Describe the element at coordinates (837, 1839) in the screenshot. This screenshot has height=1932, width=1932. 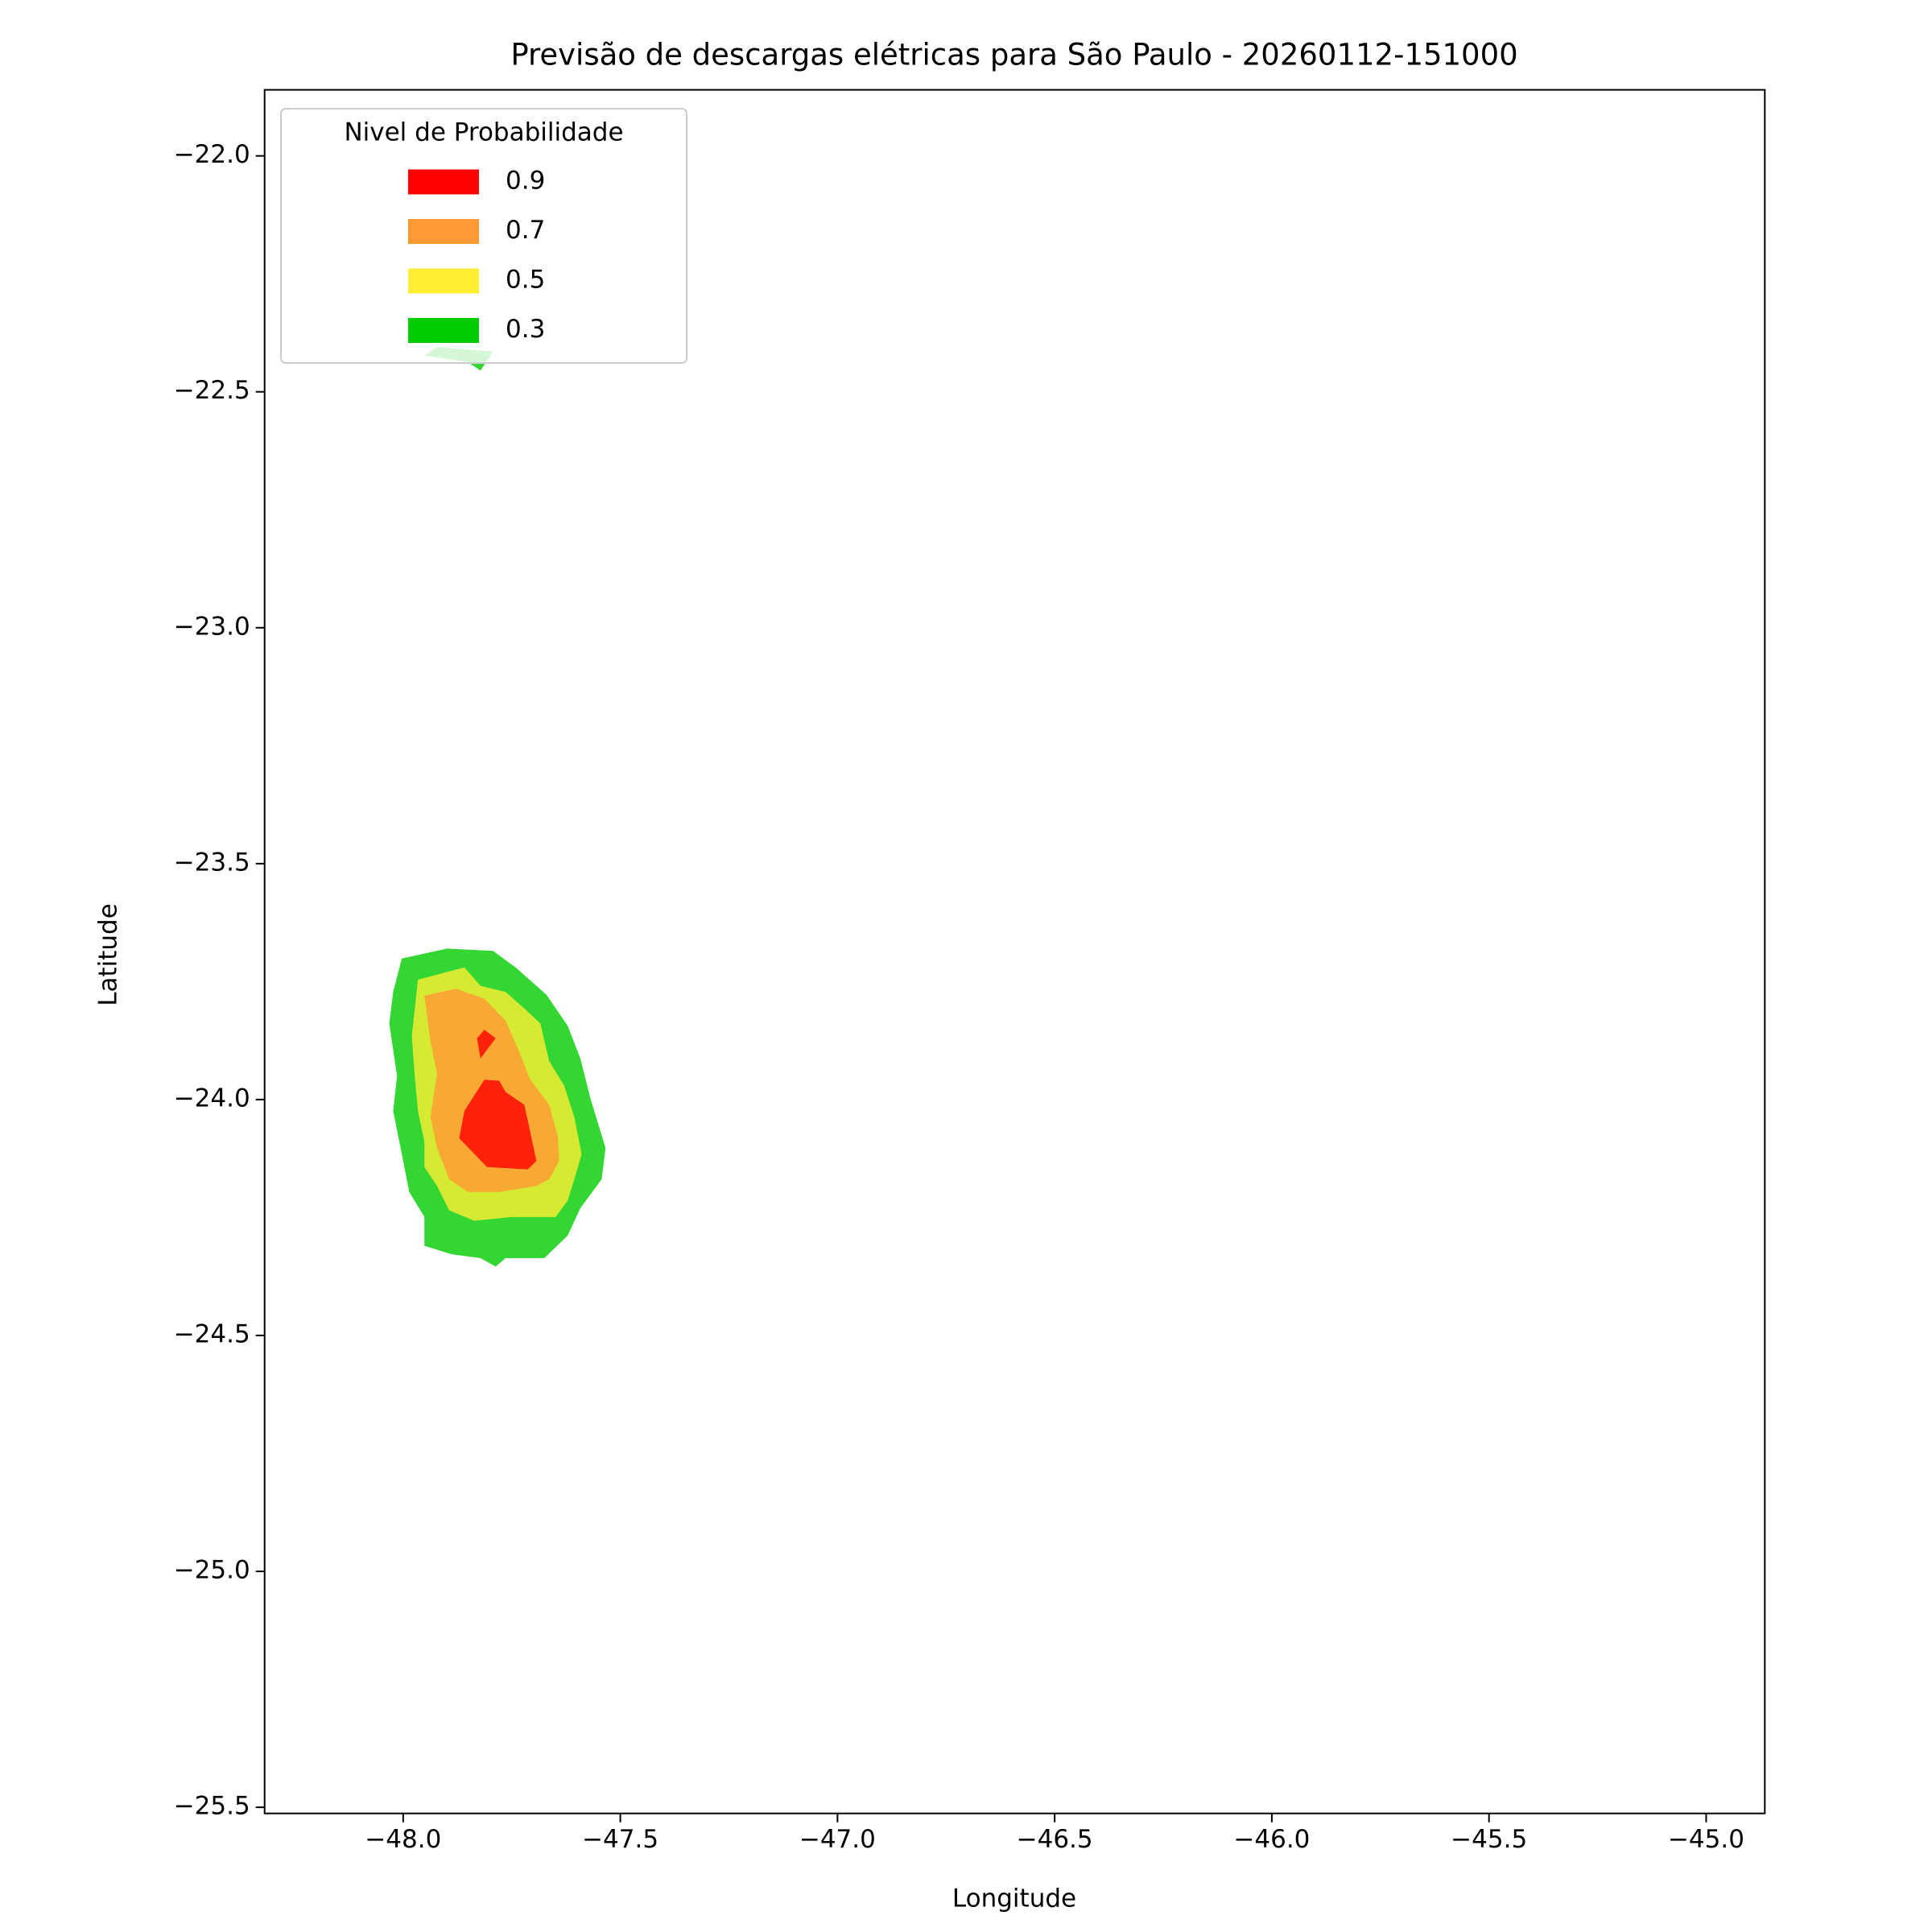
I see `x-tick-label: −47.0` at that location.